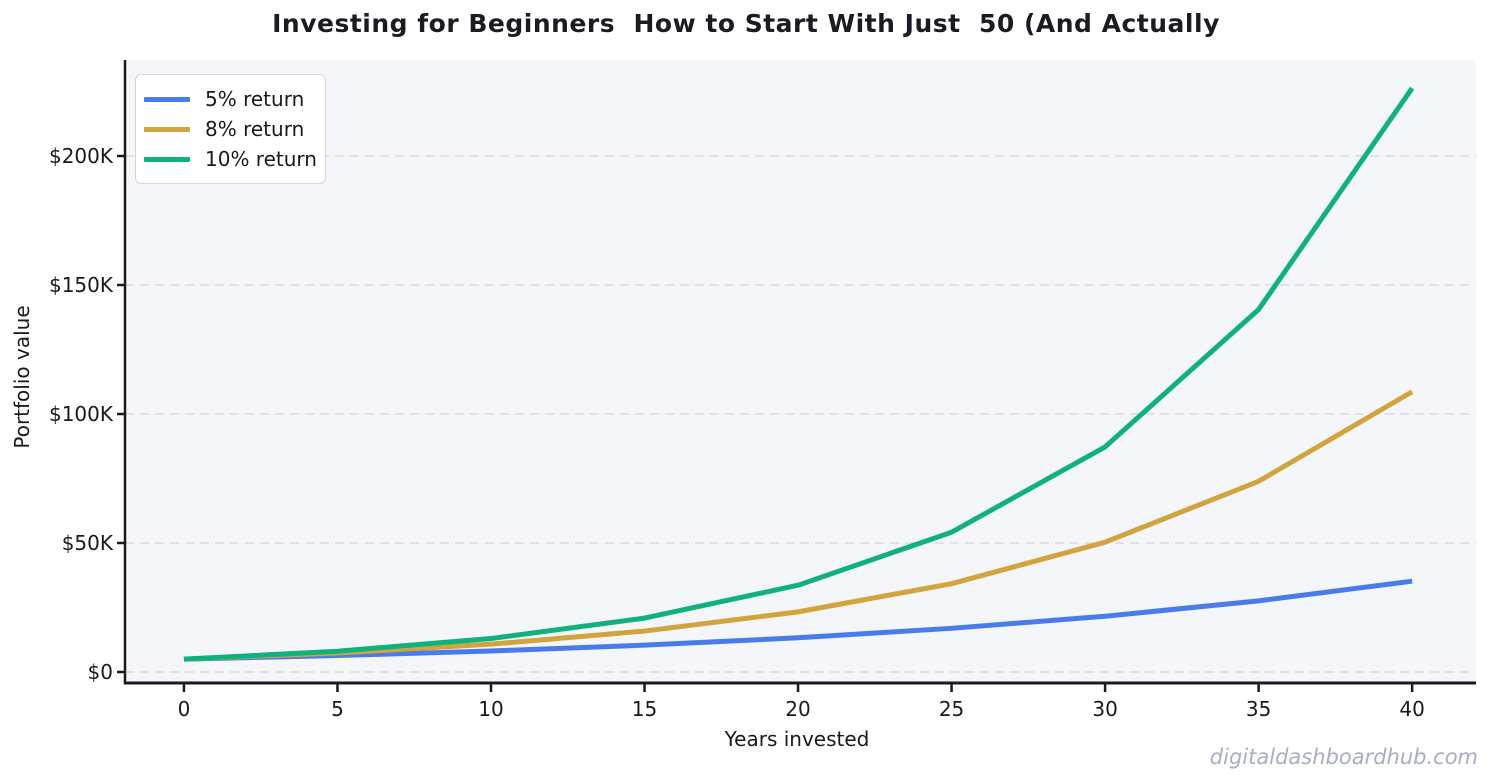 Image resolution: width=1492 pixels, height=783 pixels. What do you see at coordinates (80, 155) in the screenshot?
I see `y-tick-label: $200K` at bounding box center [80, 155].